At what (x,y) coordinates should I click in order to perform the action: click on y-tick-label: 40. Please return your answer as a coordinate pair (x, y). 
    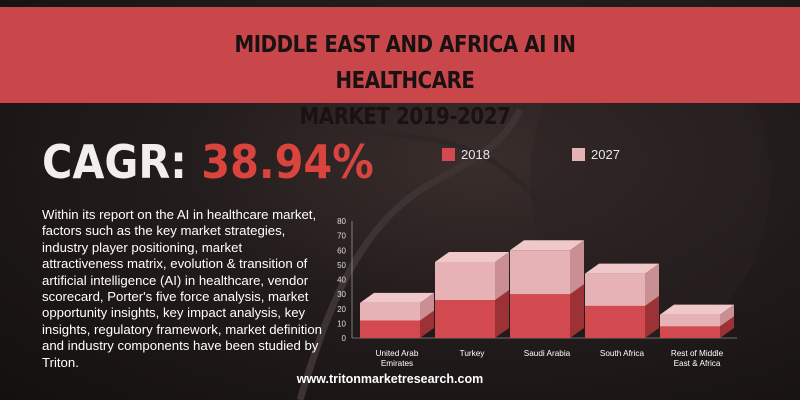
    Looking at the image, I should click on (341, 280).